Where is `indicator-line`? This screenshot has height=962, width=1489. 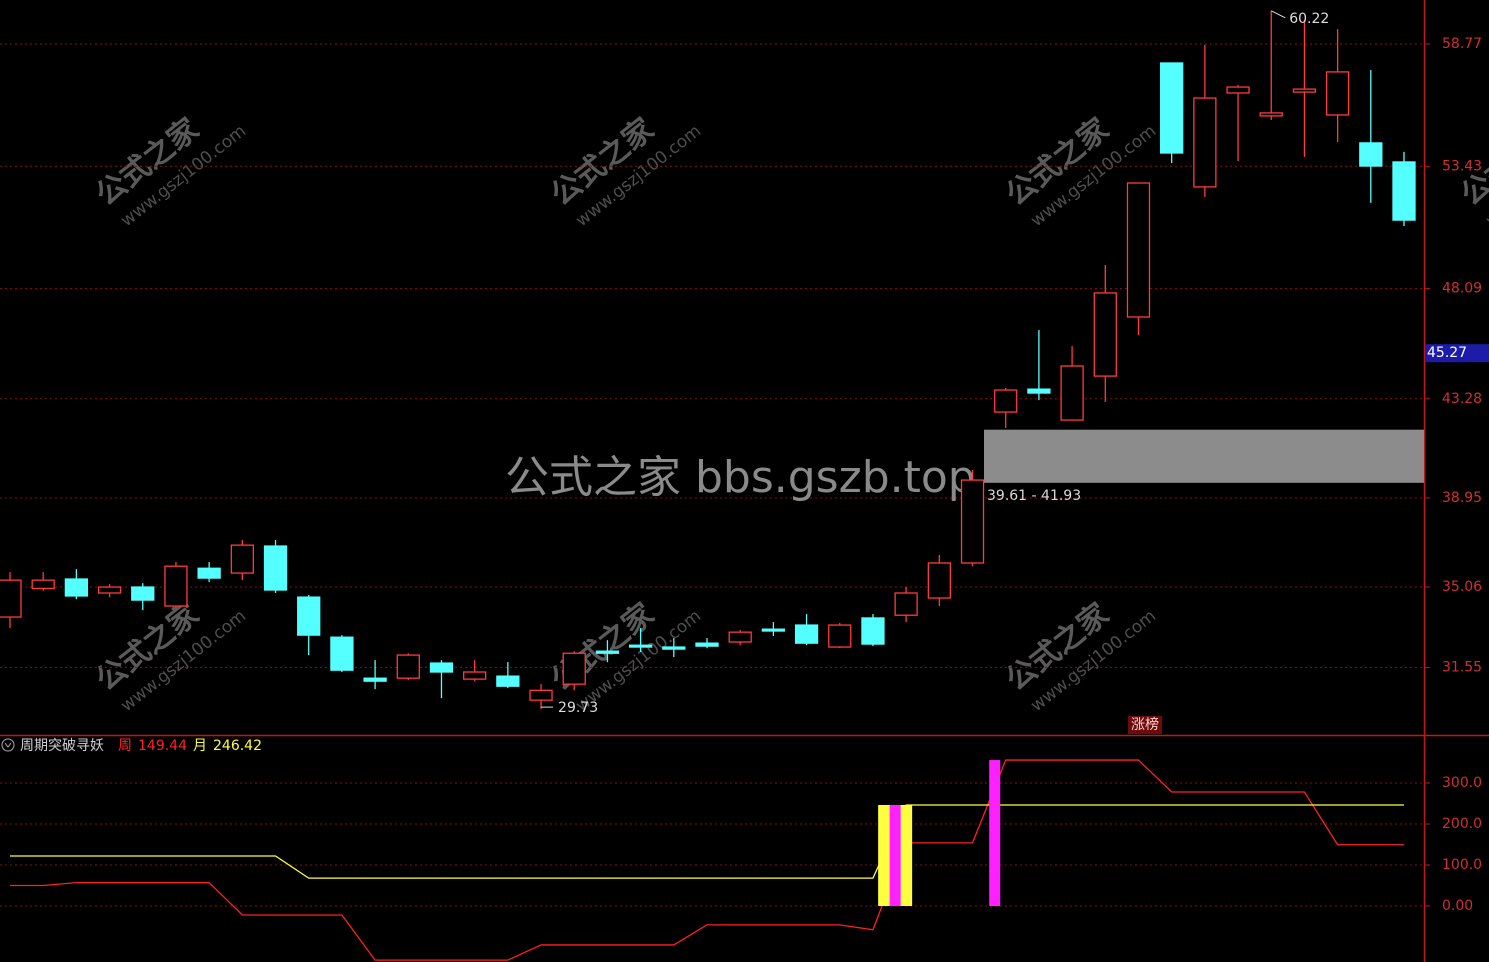
indicator-line is located at coordinates (707, 841).